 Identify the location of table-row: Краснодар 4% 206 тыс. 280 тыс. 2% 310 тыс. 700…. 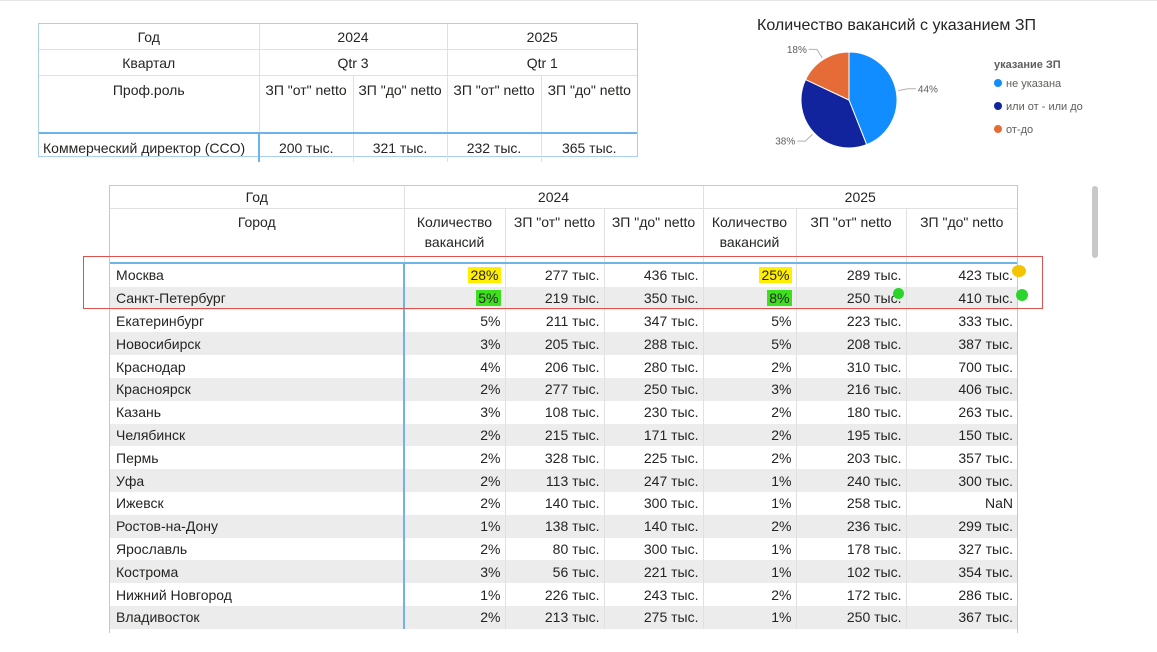
(563, 366).